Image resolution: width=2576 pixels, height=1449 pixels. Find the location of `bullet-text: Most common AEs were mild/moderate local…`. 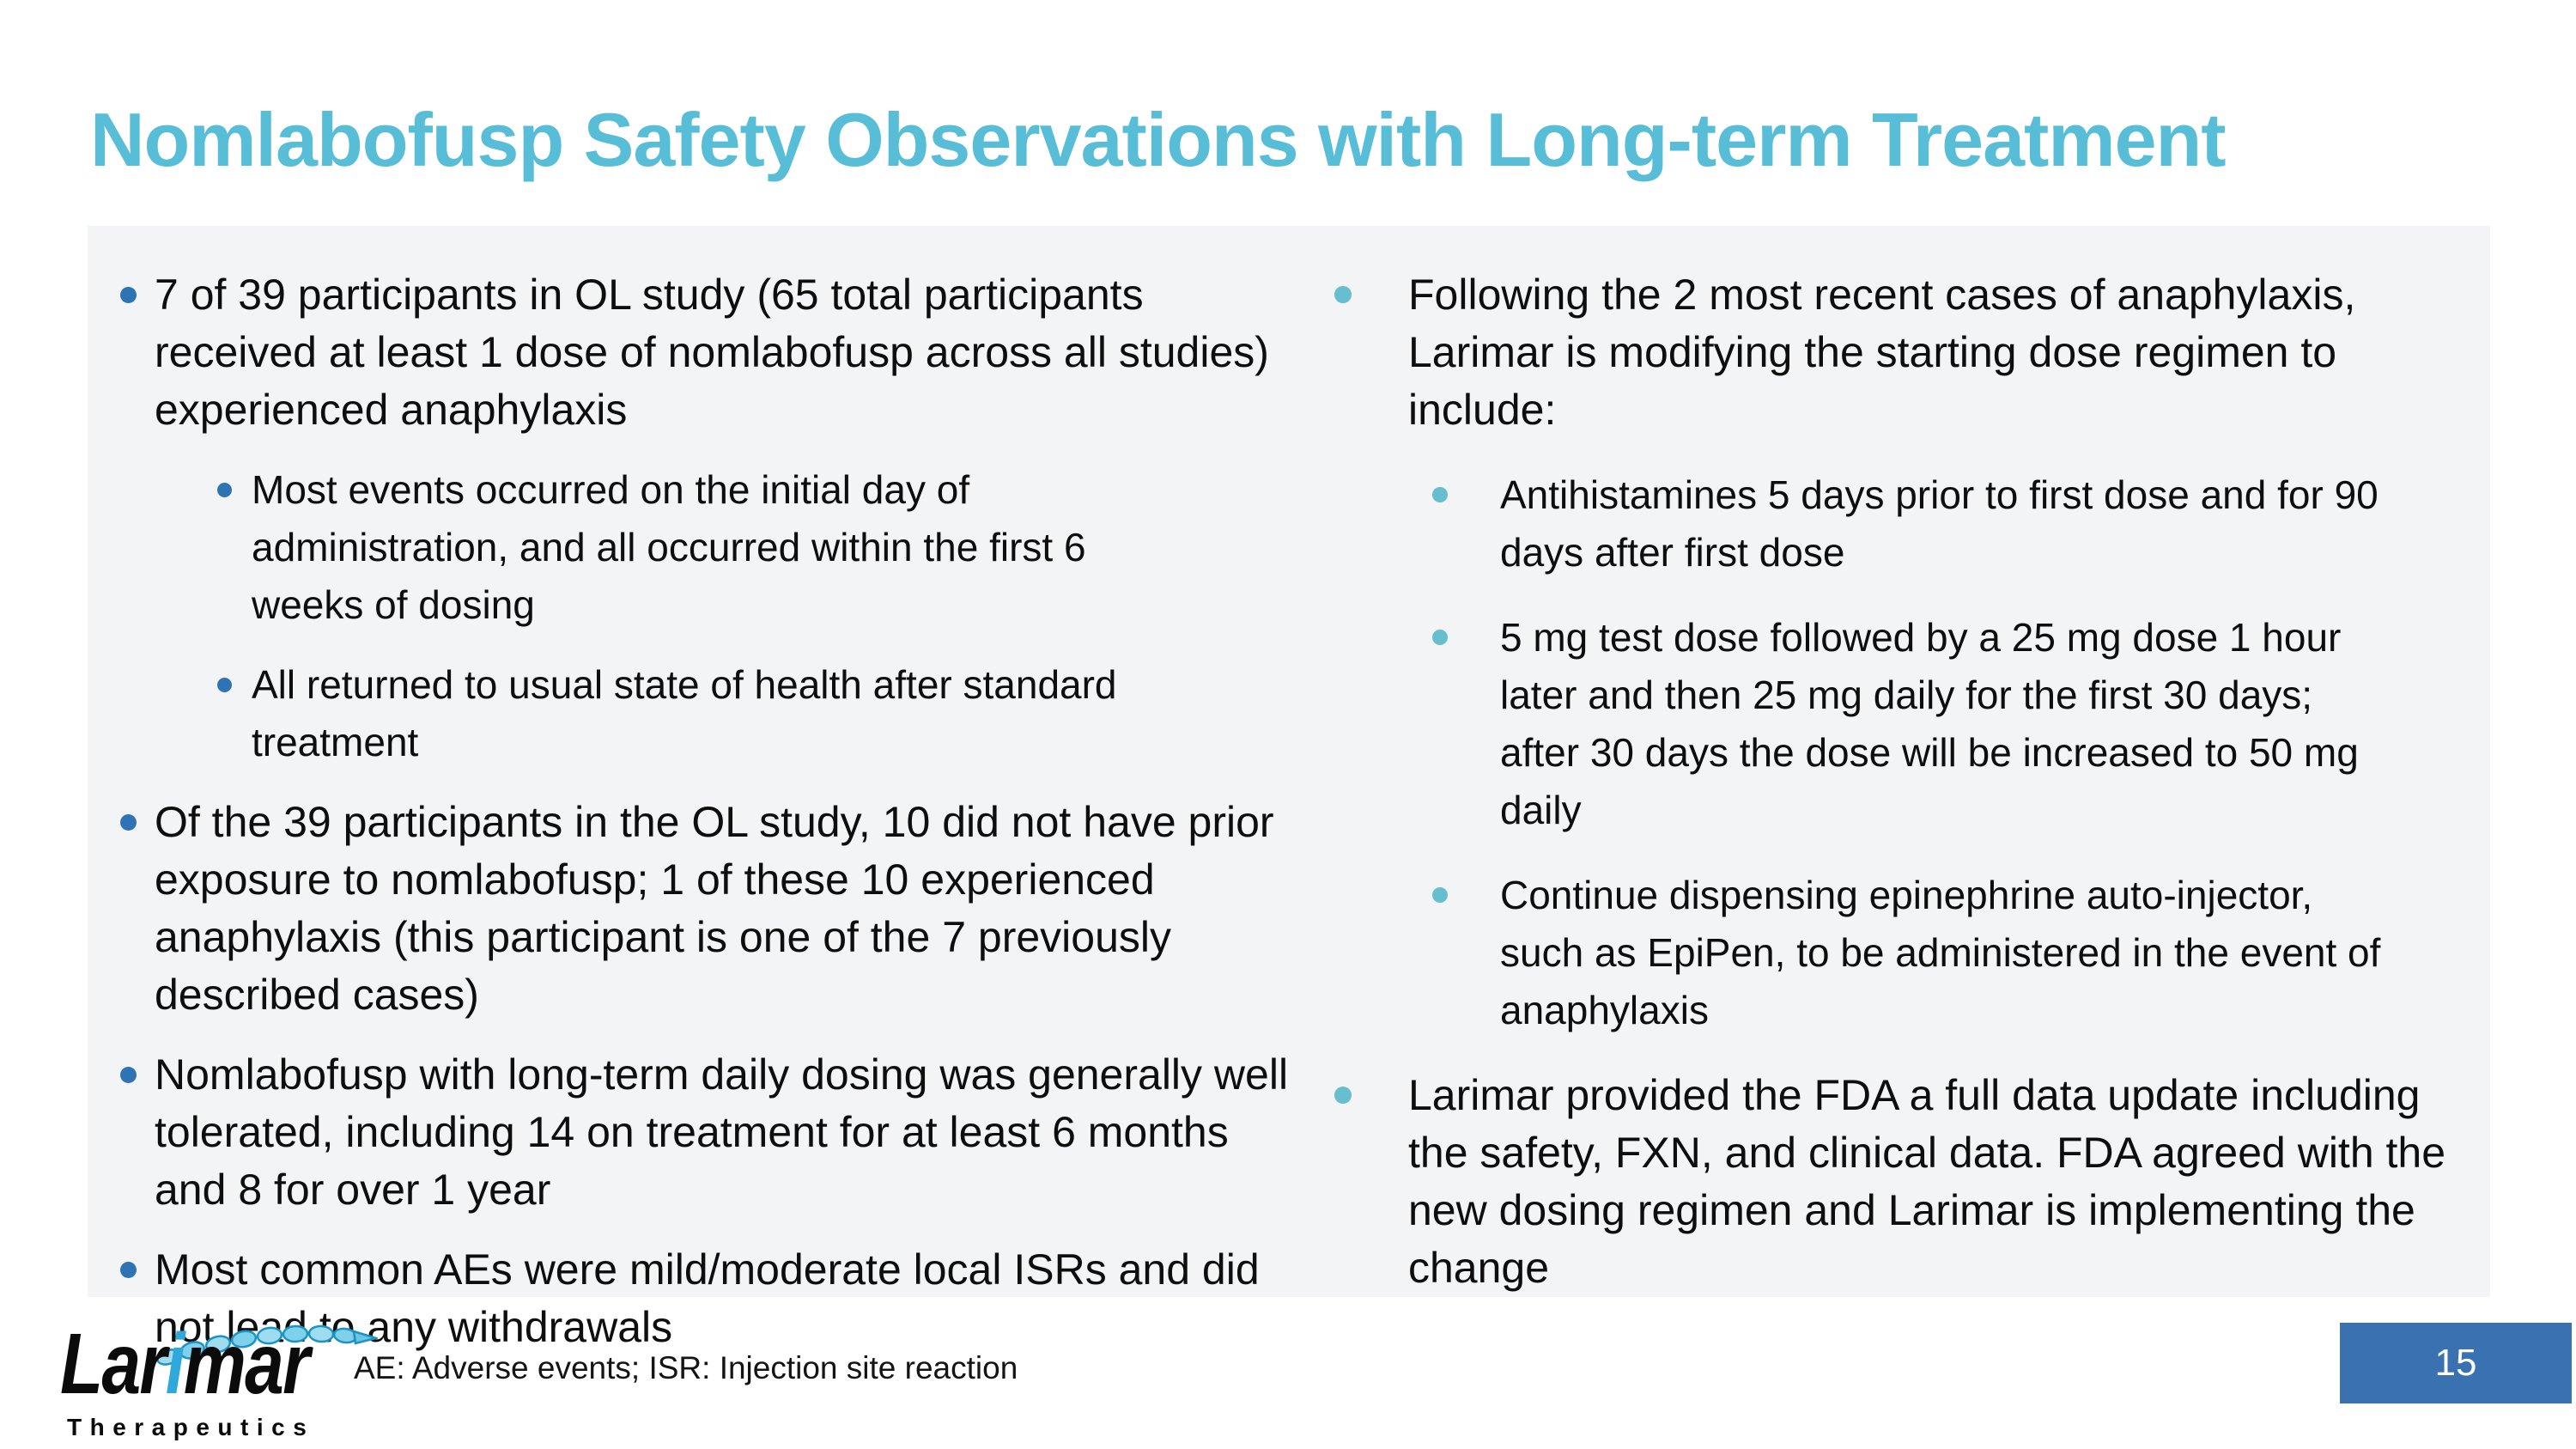

bullet-text: Most common AEs were mild/moderate local… is located at coordinates (707, 1298).